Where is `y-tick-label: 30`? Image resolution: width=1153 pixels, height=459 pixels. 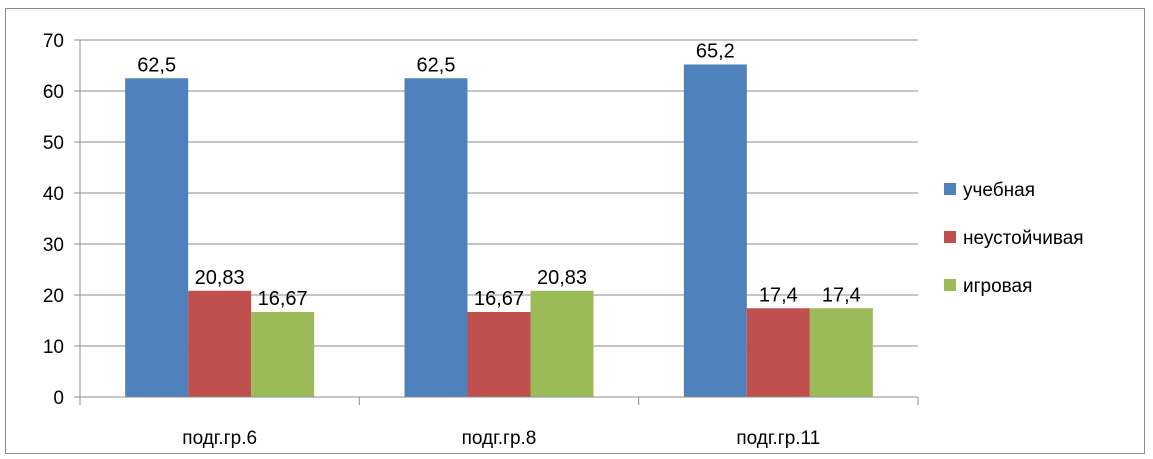 y-tick-label: 30 is located at coordinates (53, 245).